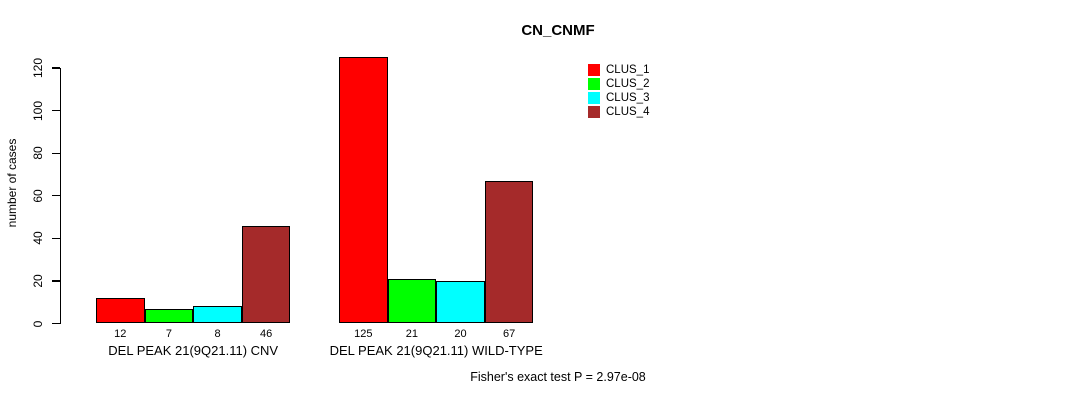 This screenshot has width=1090, height=400. I want to click on y-tick-label: 80, so click(38, 153).